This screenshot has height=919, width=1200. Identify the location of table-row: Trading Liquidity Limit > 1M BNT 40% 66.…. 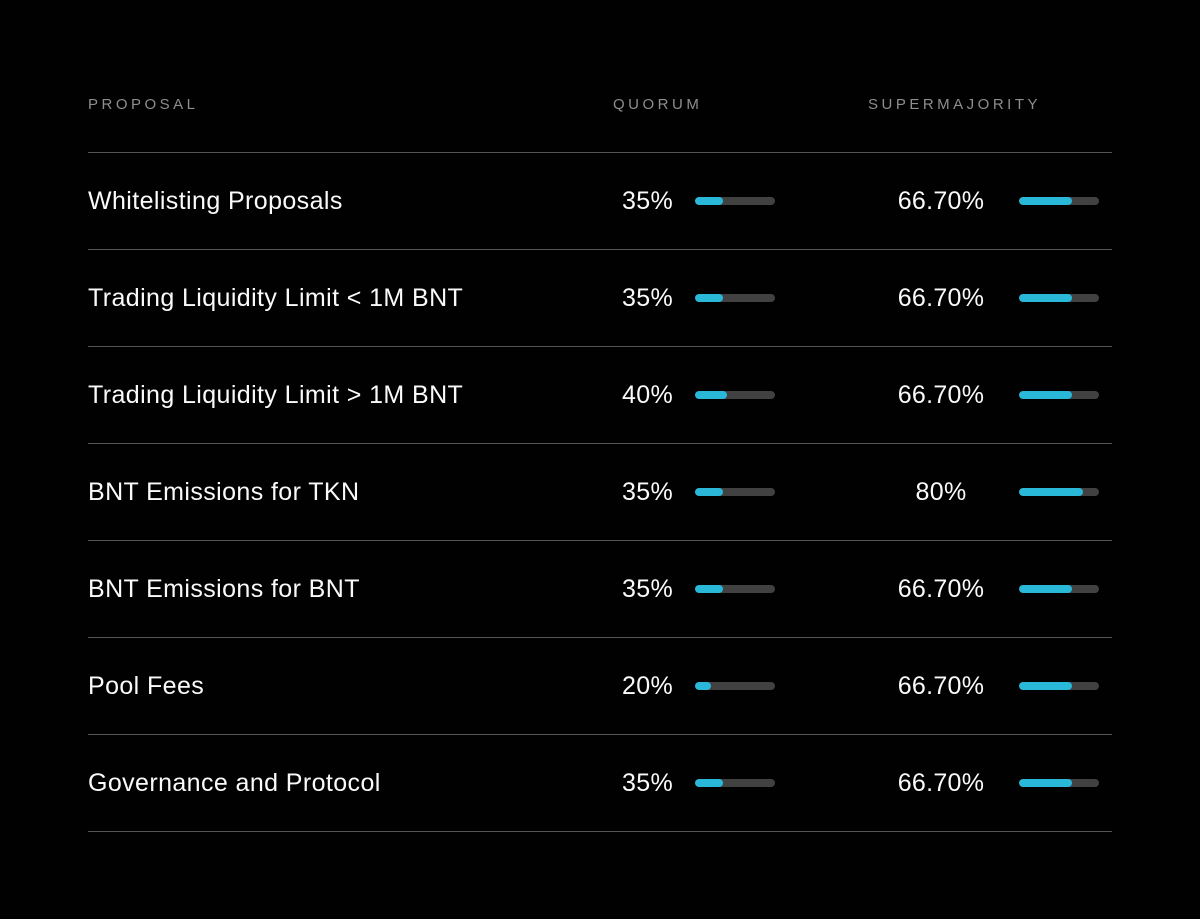
(600, 395).